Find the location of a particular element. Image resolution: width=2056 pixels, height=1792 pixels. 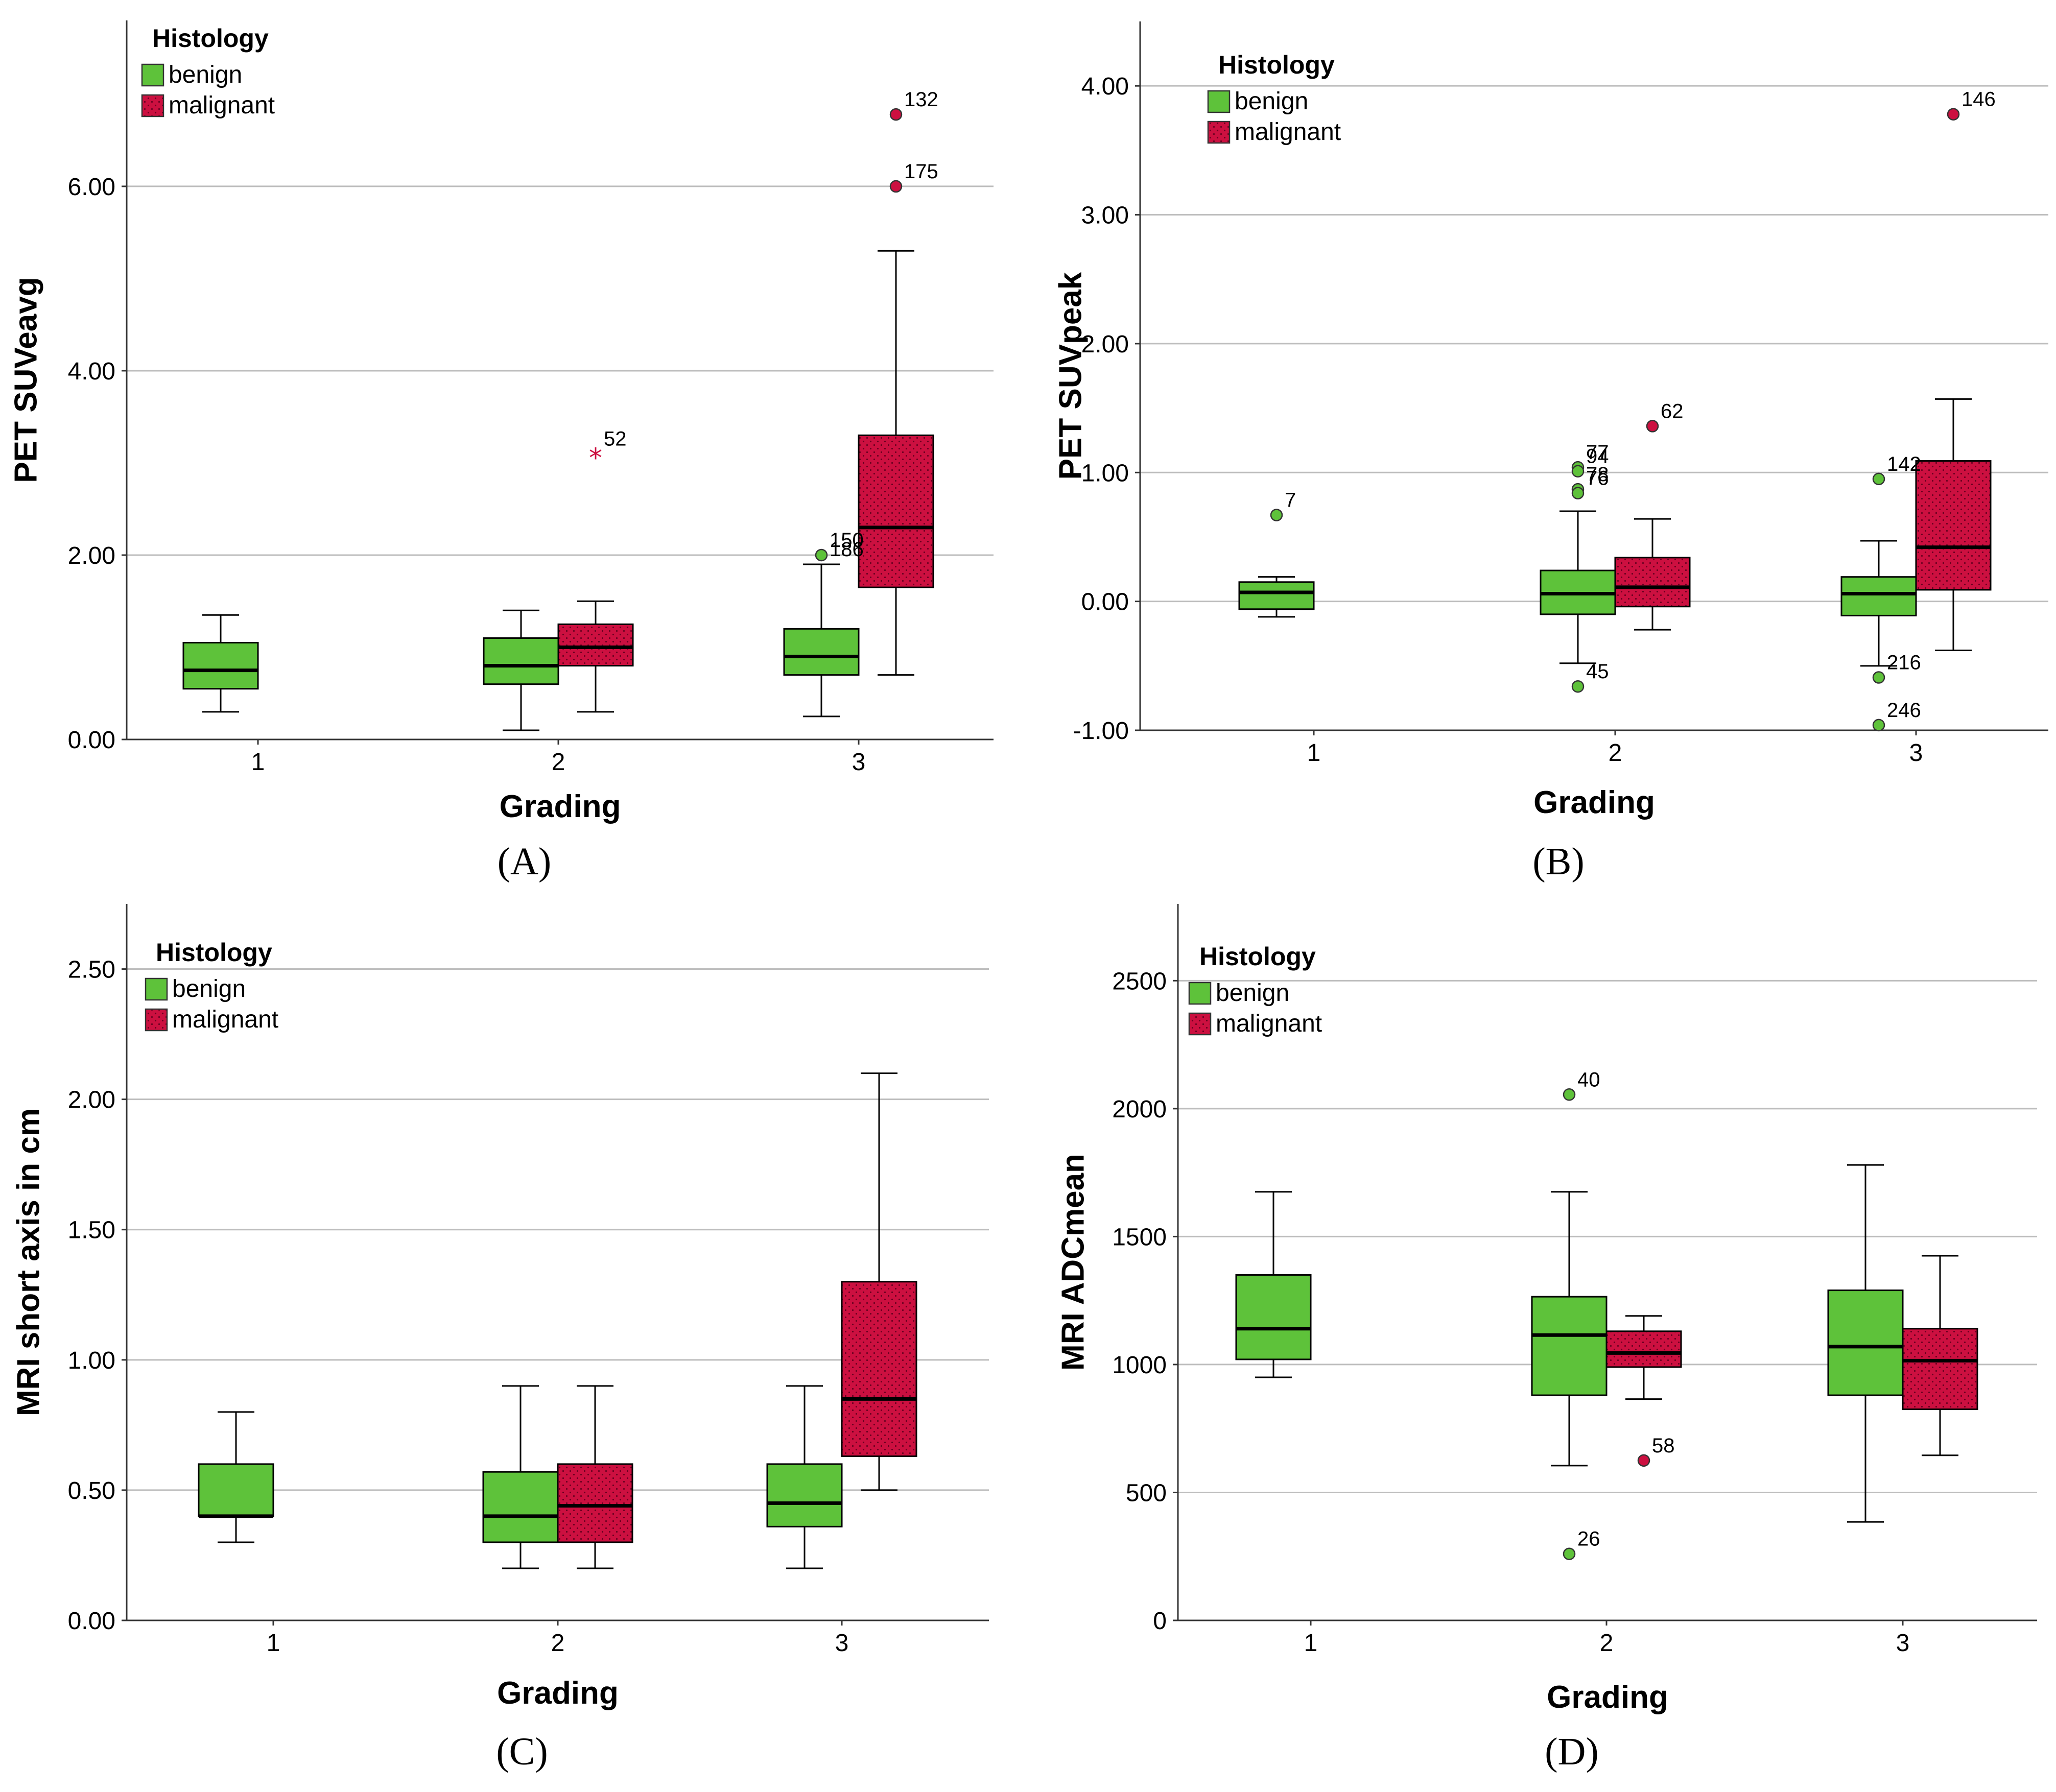

y-axis-title: PET SUVeavg is located at coordinates (25, 380).